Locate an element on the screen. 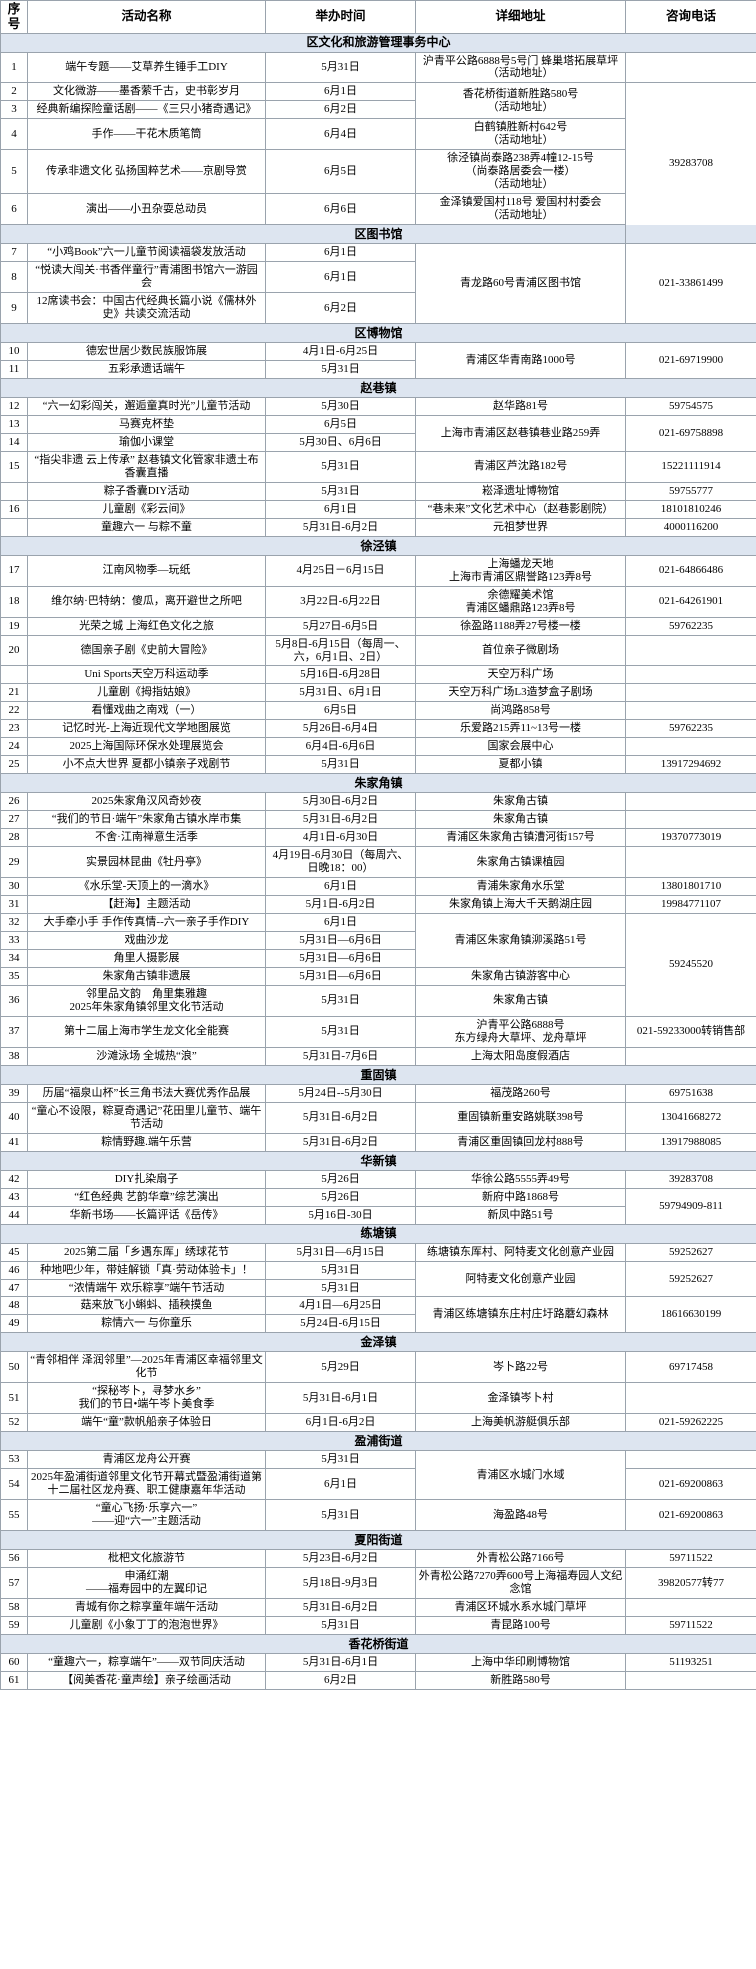  cell-seq: 61 is located at coordinates (14, 1680).